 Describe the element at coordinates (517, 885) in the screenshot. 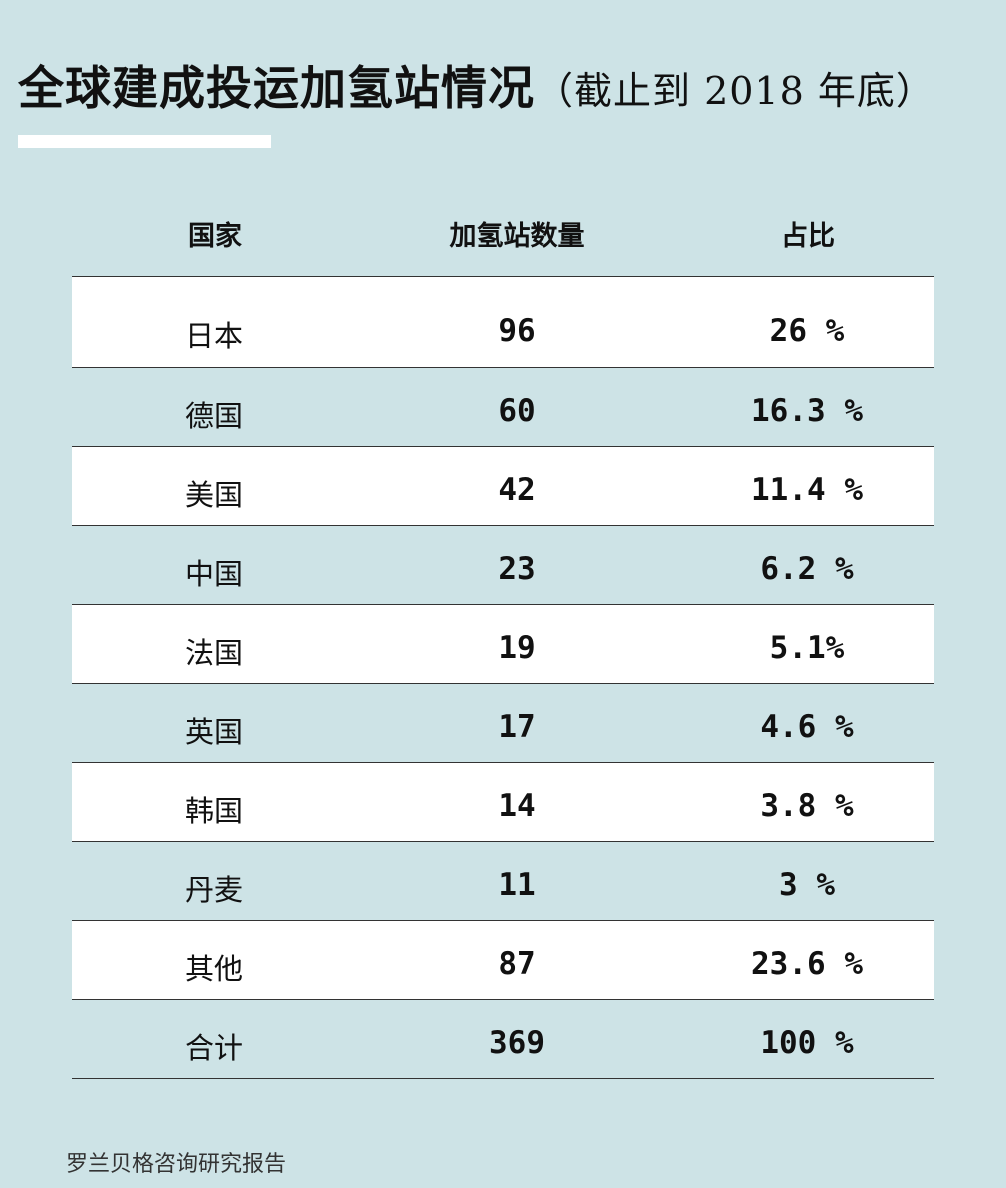

I see `row-count: 11` at that location.